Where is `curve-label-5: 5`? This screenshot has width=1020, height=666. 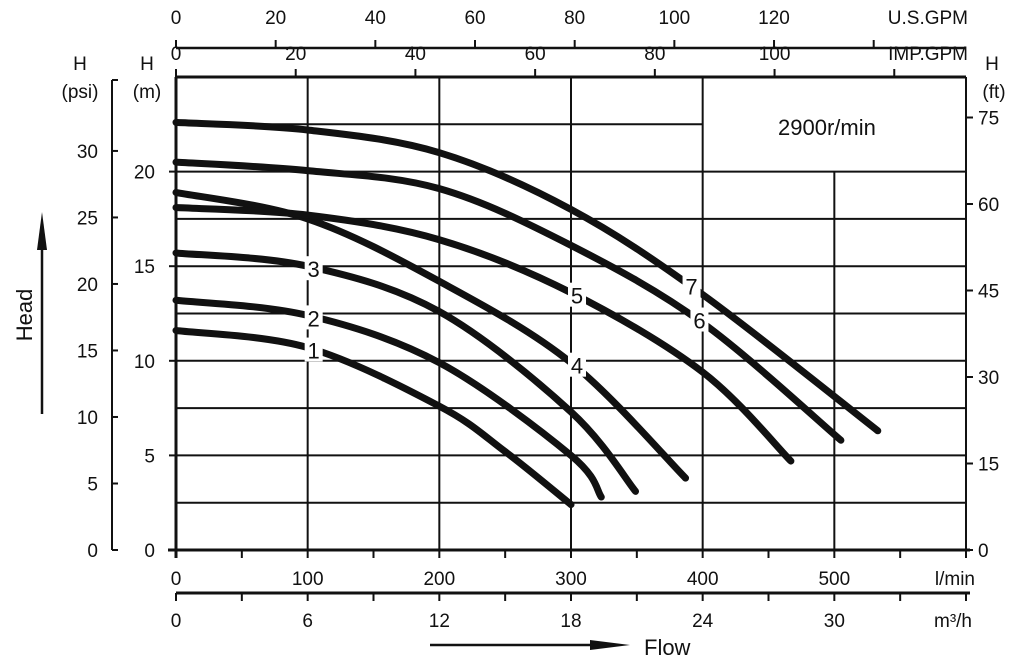
curve-label-5: 5 is located at coordinates (577, 296).